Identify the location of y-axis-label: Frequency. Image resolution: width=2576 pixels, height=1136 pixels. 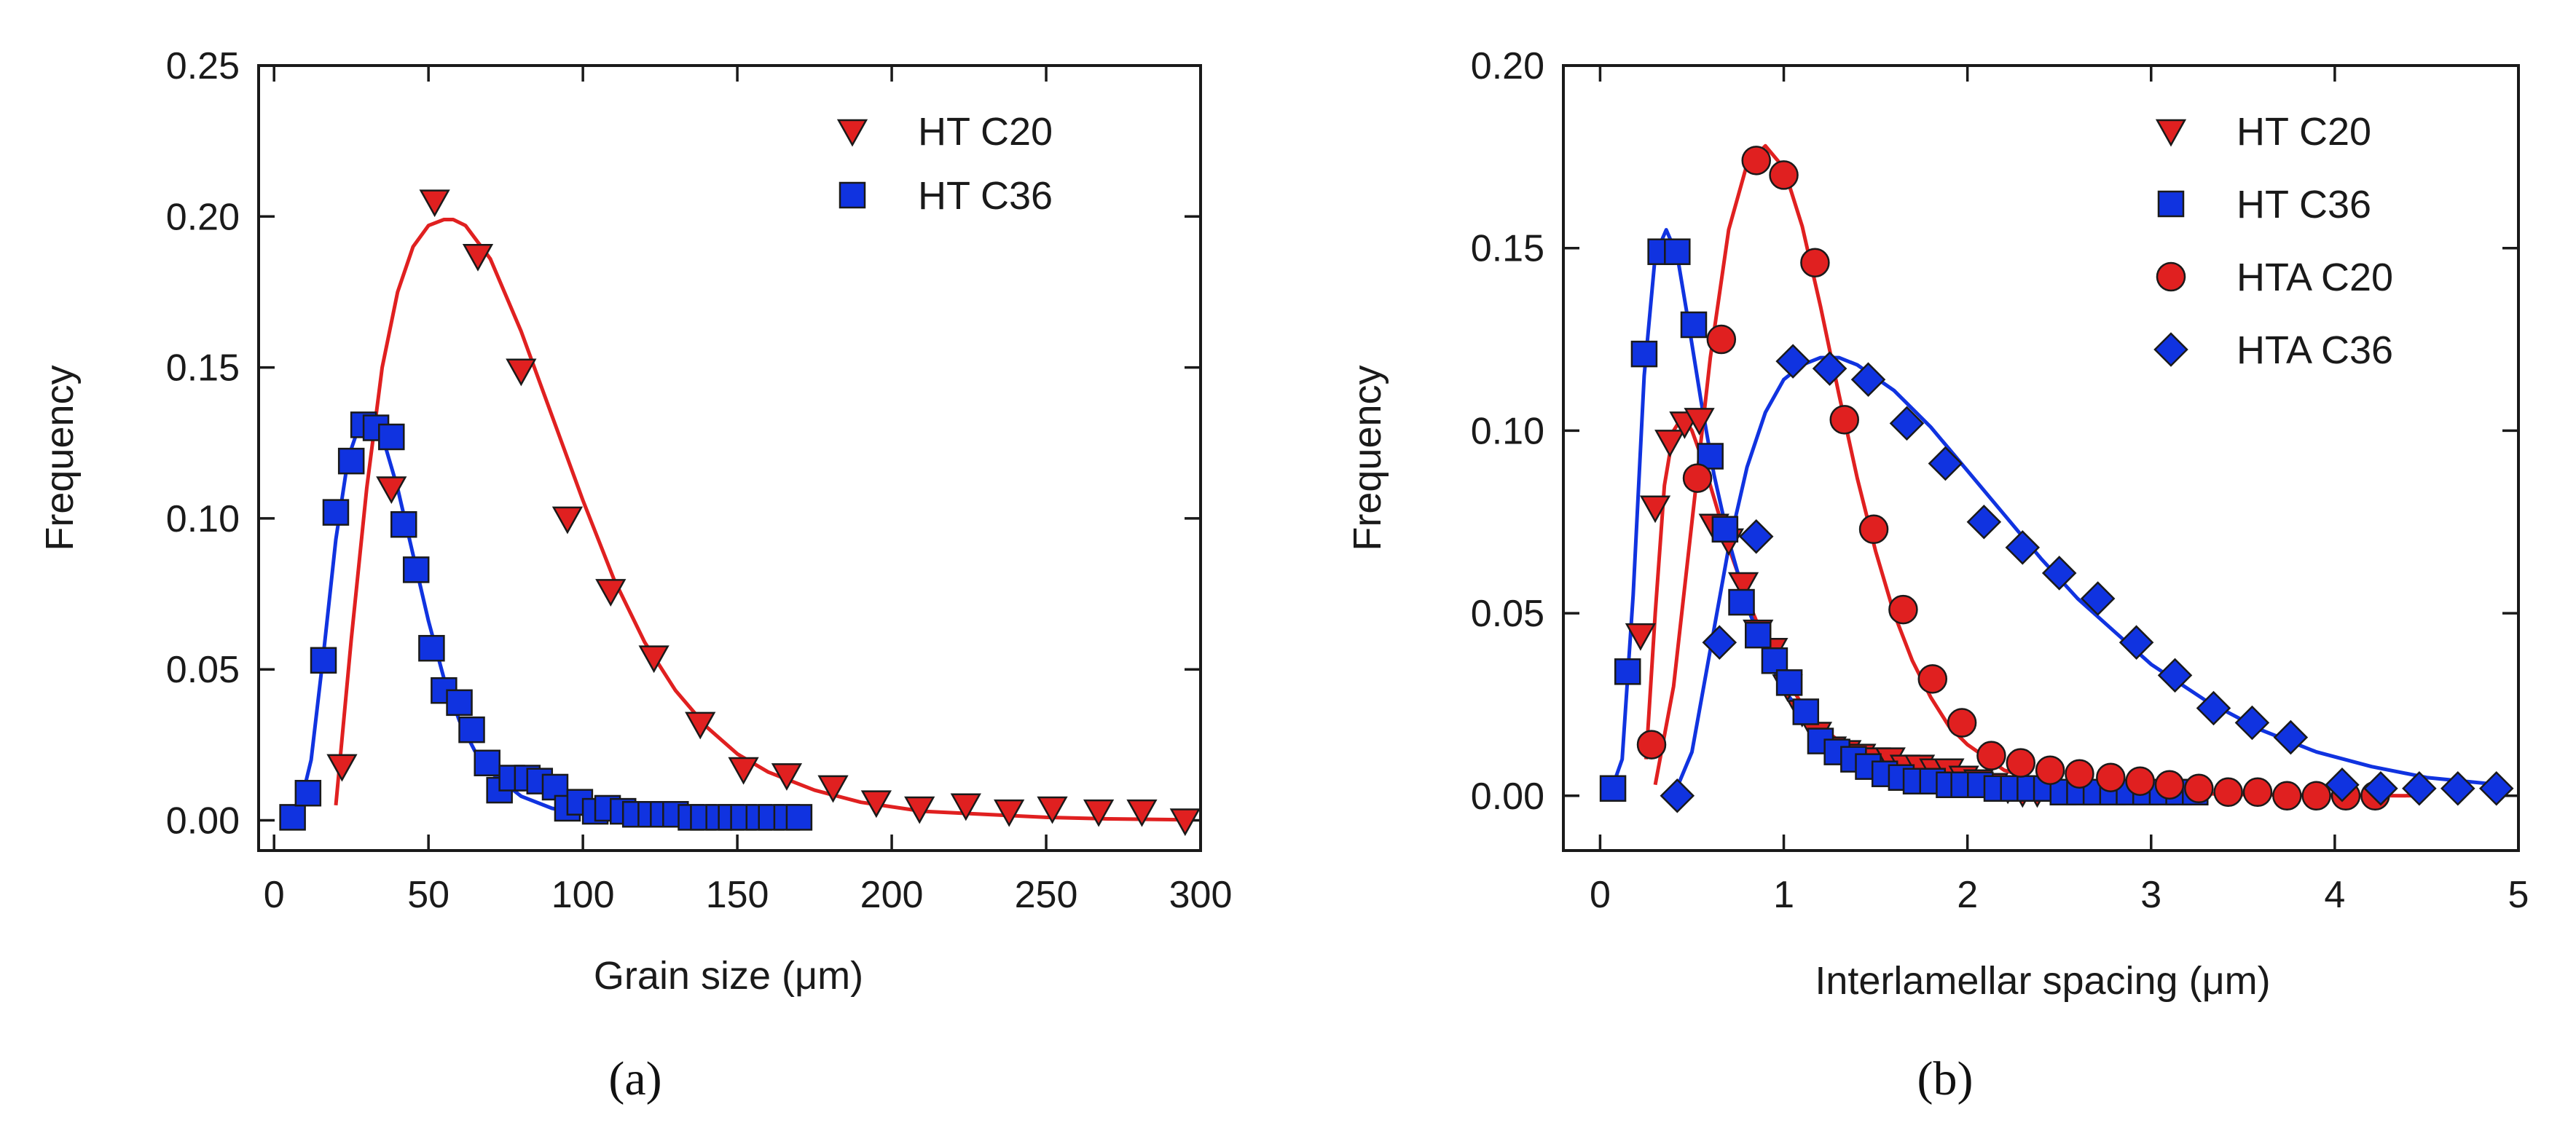
(60, 458).